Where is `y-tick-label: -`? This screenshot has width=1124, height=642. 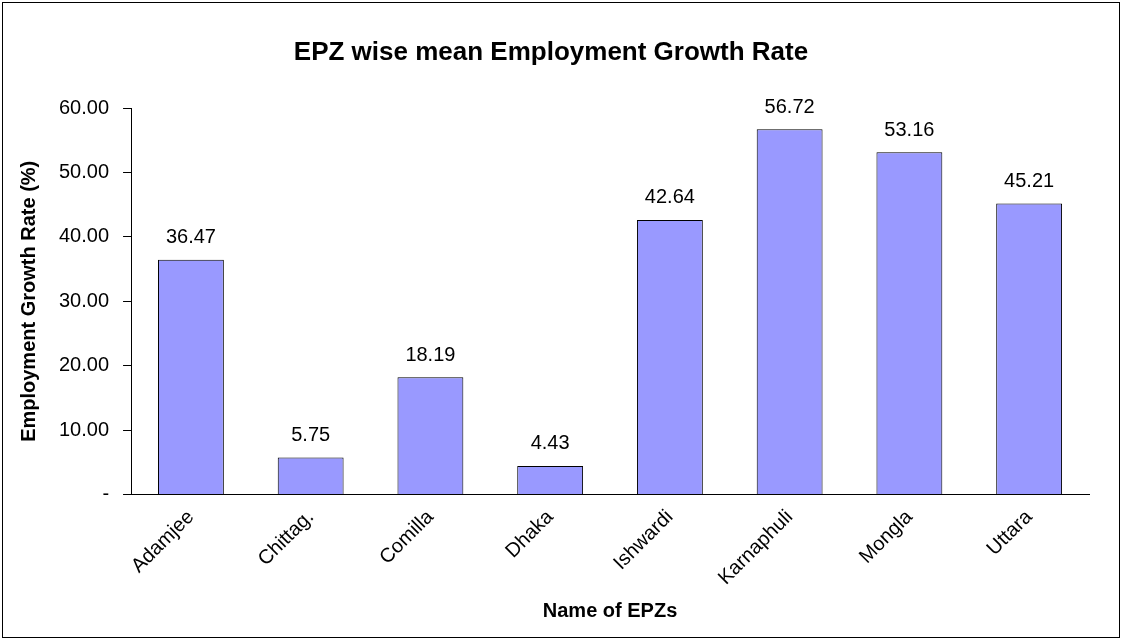
y-tick-label: - is located at coordinates (106, 492).